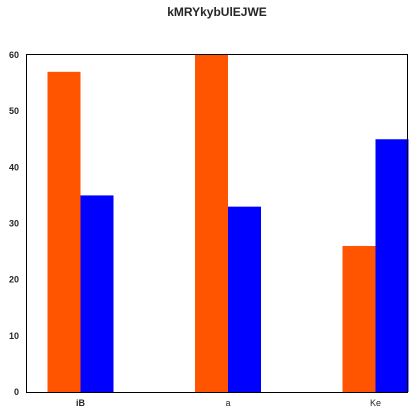 This screenshot has height=416, width=416. I want to click on bar-series-2-Ke, so click(392, 265).